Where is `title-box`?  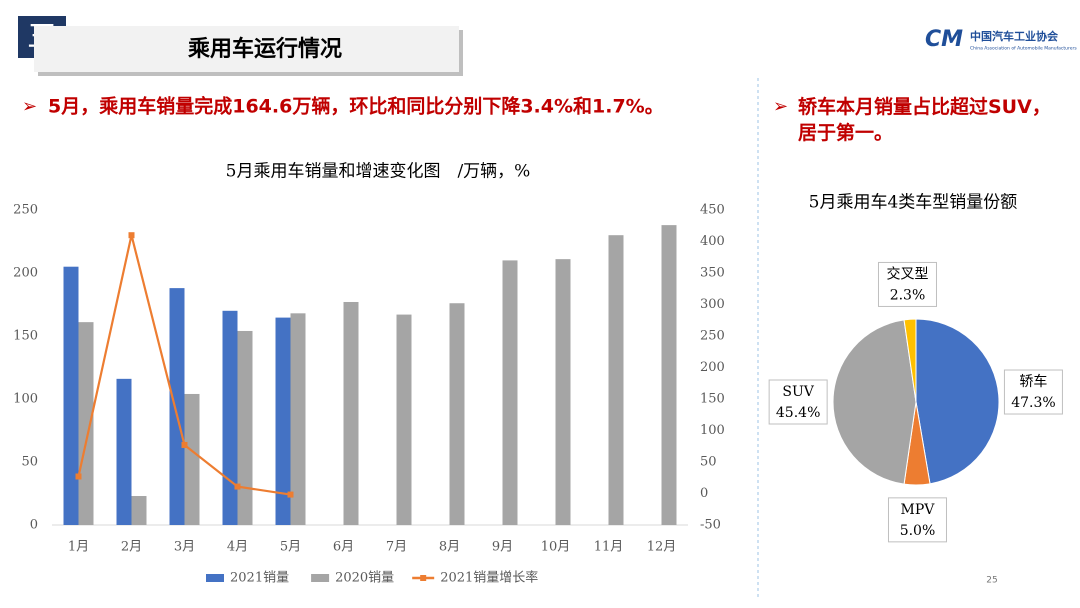
title-box is located at coordinates (246, 49).